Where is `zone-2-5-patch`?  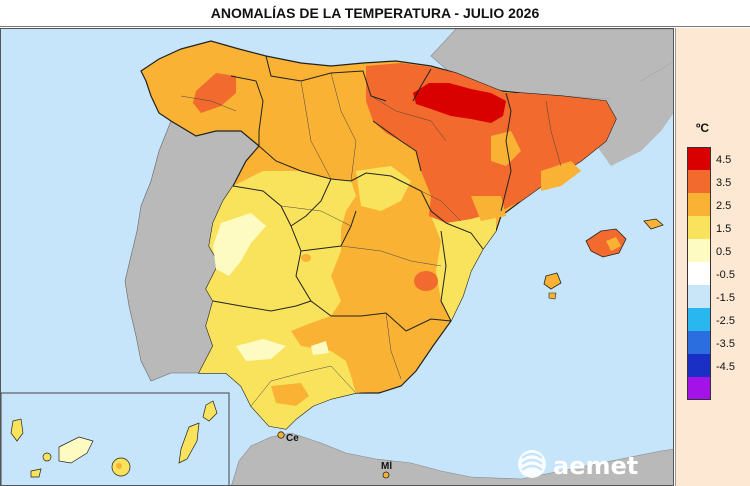
zone-2-5-patch is located at coordinates (306, 258).